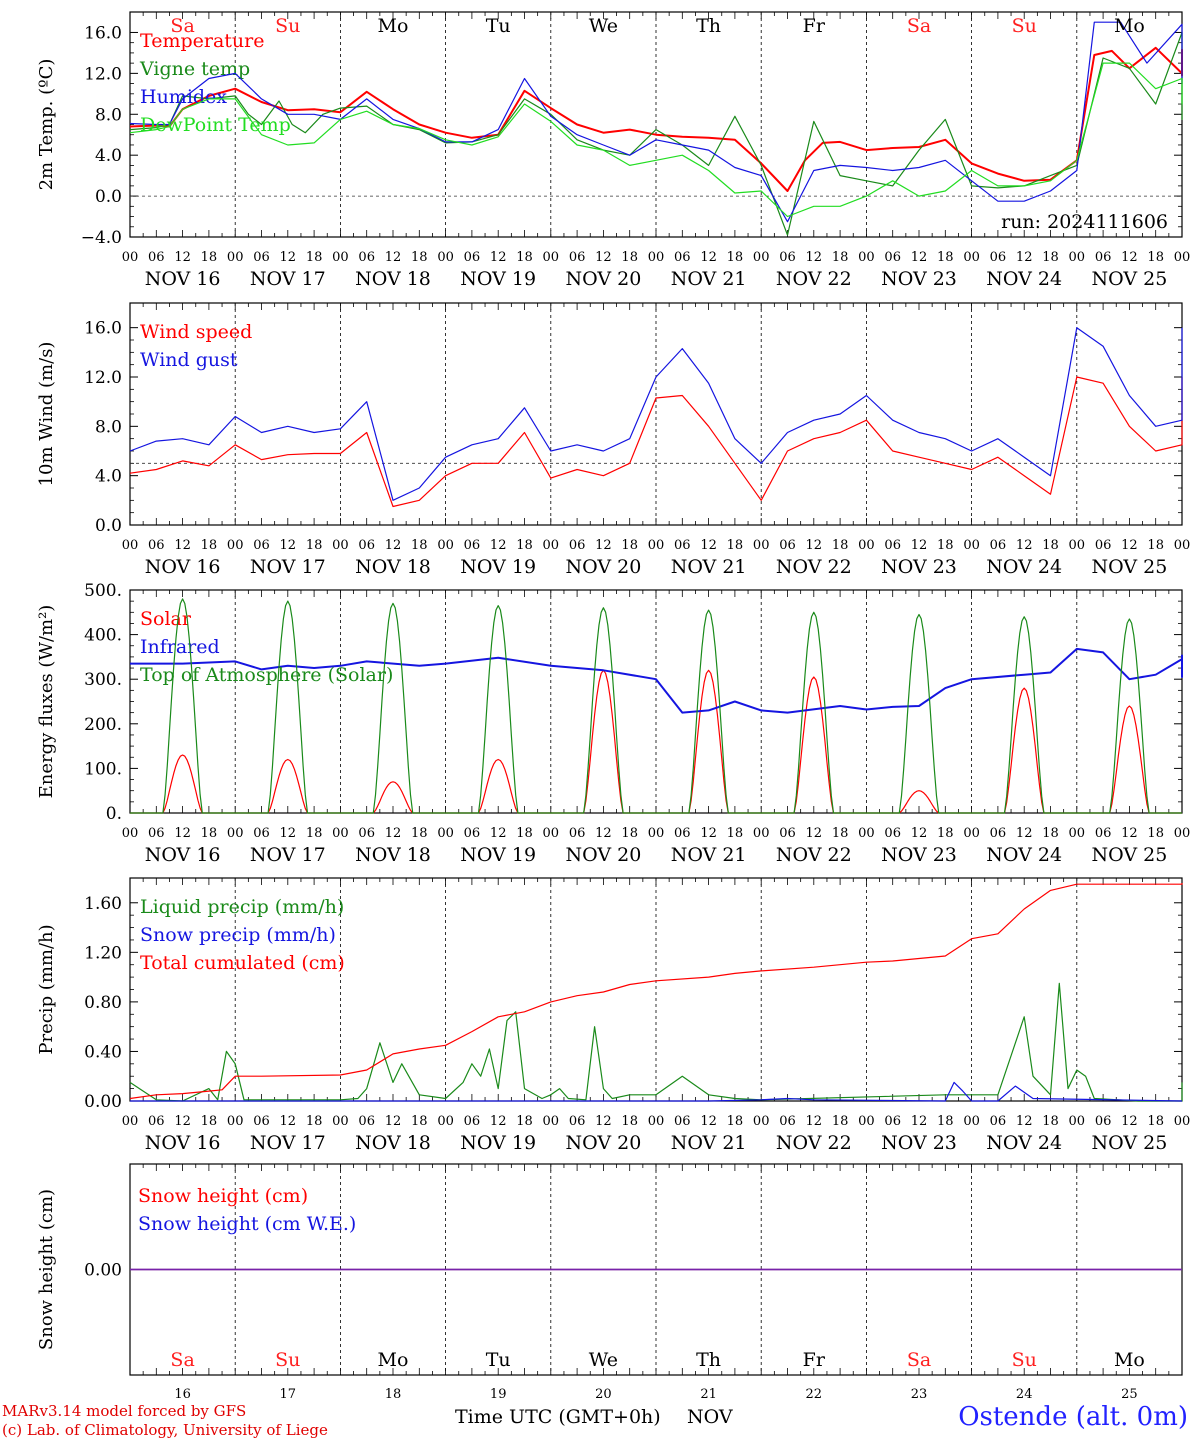 The height and width of the screenshot is (1440, 1194). What do you see at coordinates (708, 1360) in the screenshot?
I see `day-name-bottom: Th` at bounding box center [708, 1360].